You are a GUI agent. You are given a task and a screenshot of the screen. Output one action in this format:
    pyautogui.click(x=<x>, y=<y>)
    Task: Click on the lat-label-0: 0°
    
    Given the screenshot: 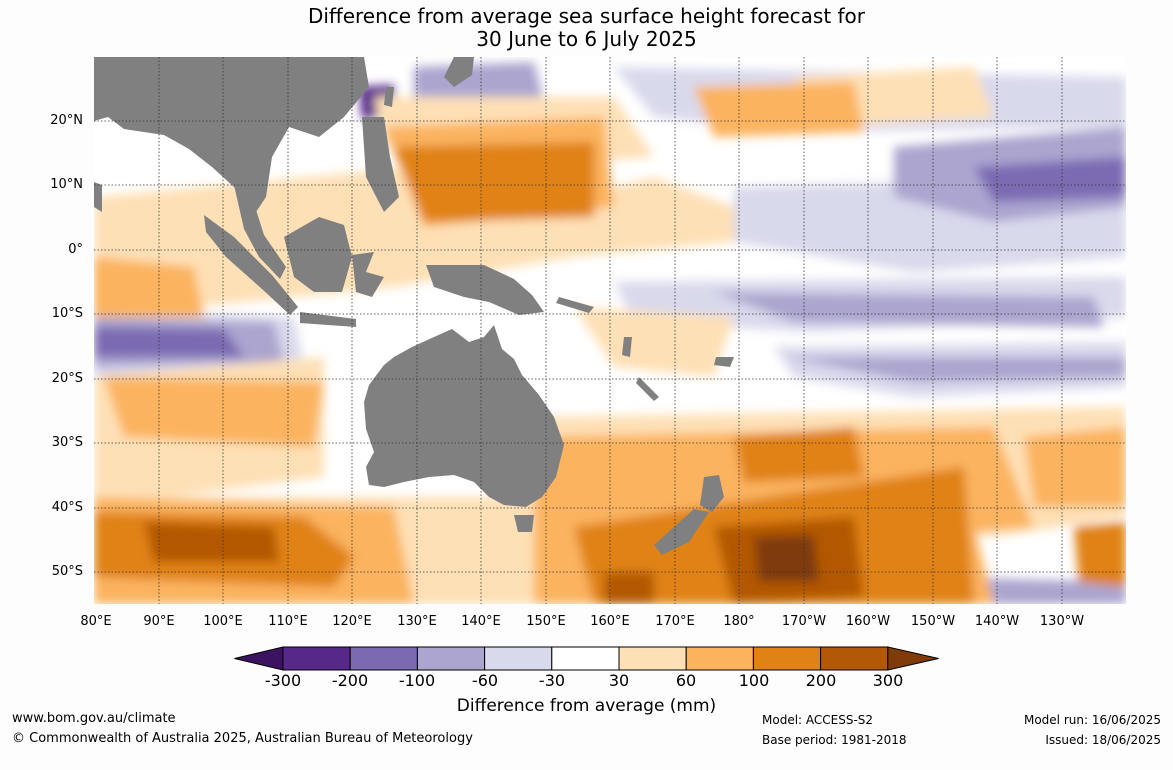 What is the action you would take?
    pyautogui.click(x=75, y=249)
    